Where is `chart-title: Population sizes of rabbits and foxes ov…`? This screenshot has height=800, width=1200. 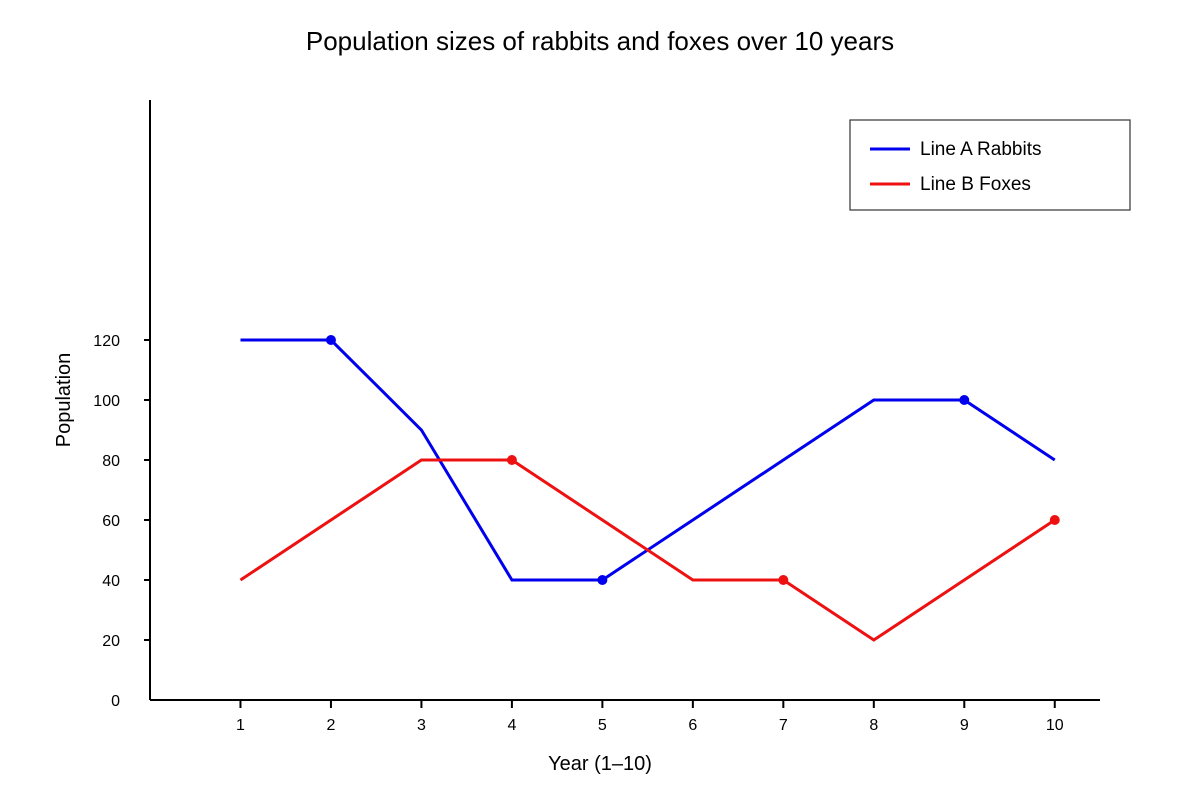
chart-title: Population sizes of rabbits and foxes ov… is located at coordinates (600, 41).